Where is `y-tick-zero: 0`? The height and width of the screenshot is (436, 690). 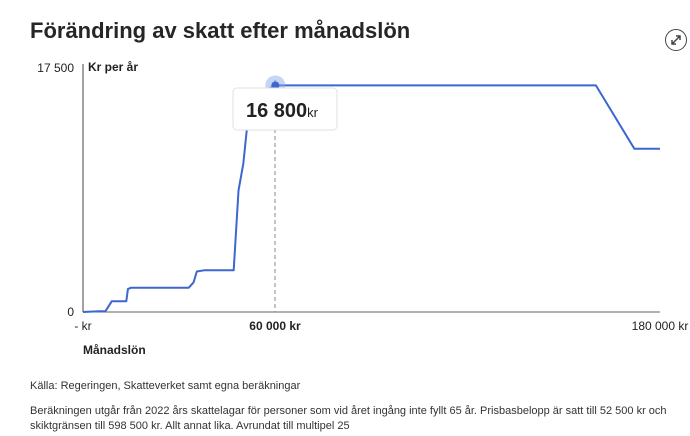 y-tick-zero: 0 is located at coordinates (70, 312).